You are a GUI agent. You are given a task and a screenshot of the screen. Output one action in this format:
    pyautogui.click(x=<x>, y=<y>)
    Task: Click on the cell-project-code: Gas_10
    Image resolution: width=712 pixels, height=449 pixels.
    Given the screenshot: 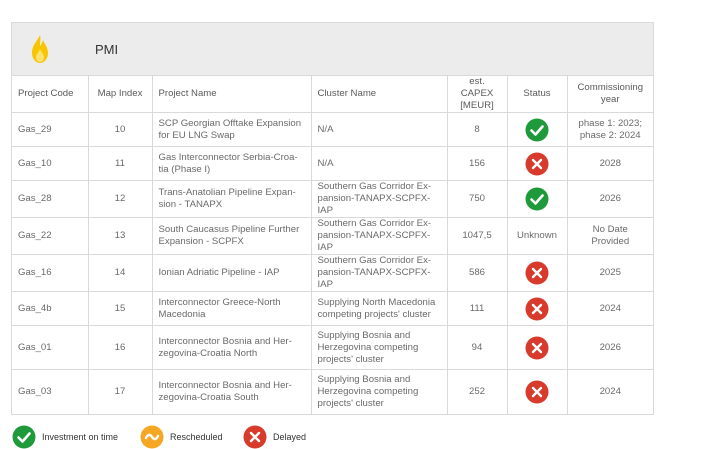 What is the action you would take?
    pyautogui.click(x=50, y=163)
    